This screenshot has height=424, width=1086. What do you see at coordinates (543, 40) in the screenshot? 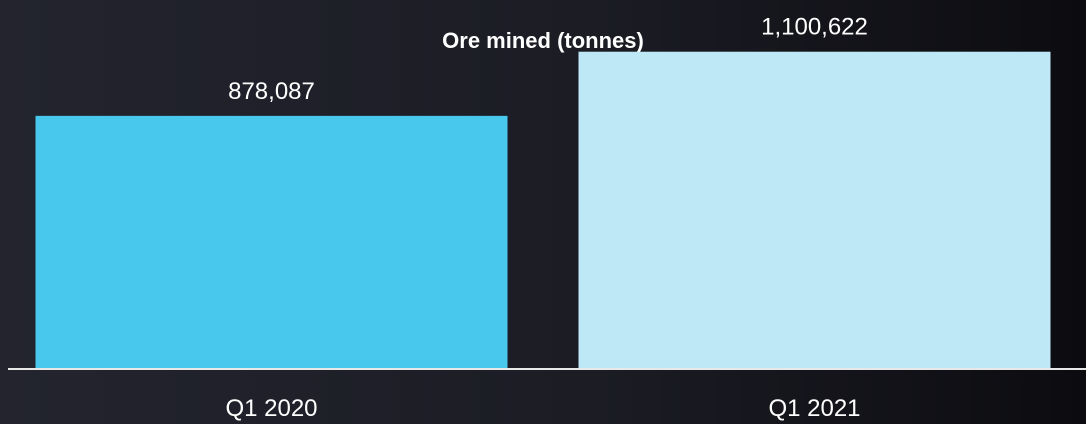
I see `chart-title: Ore mined (tonnes)` at bounding box center [543, 40].